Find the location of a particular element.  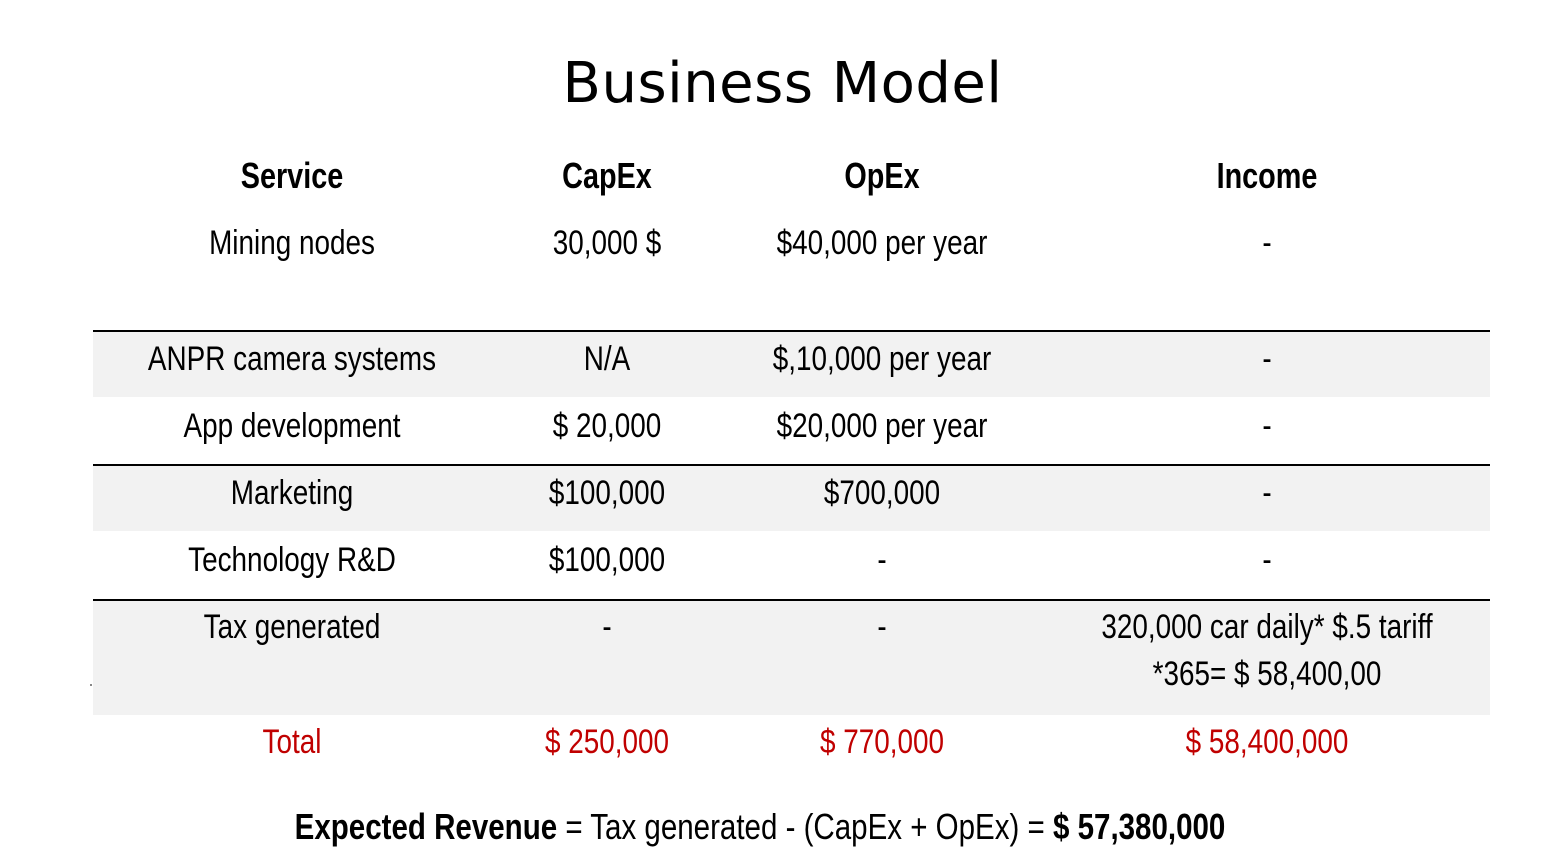

header-capex: CapEx is located at coordinates (607, 175).